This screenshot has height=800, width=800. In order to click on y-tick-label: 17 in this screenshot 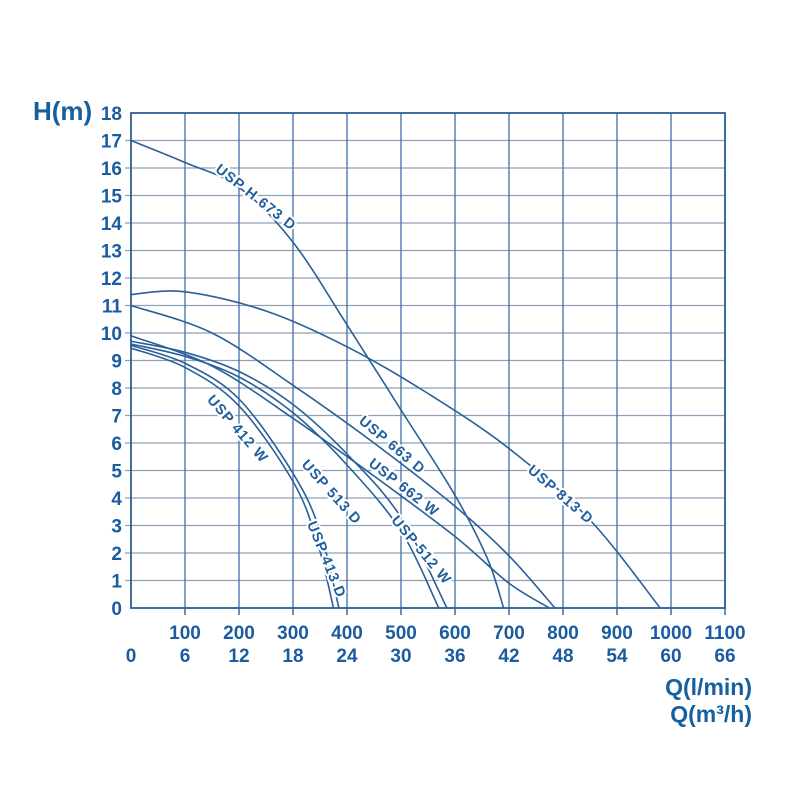, I will do `click(111, 142)`.